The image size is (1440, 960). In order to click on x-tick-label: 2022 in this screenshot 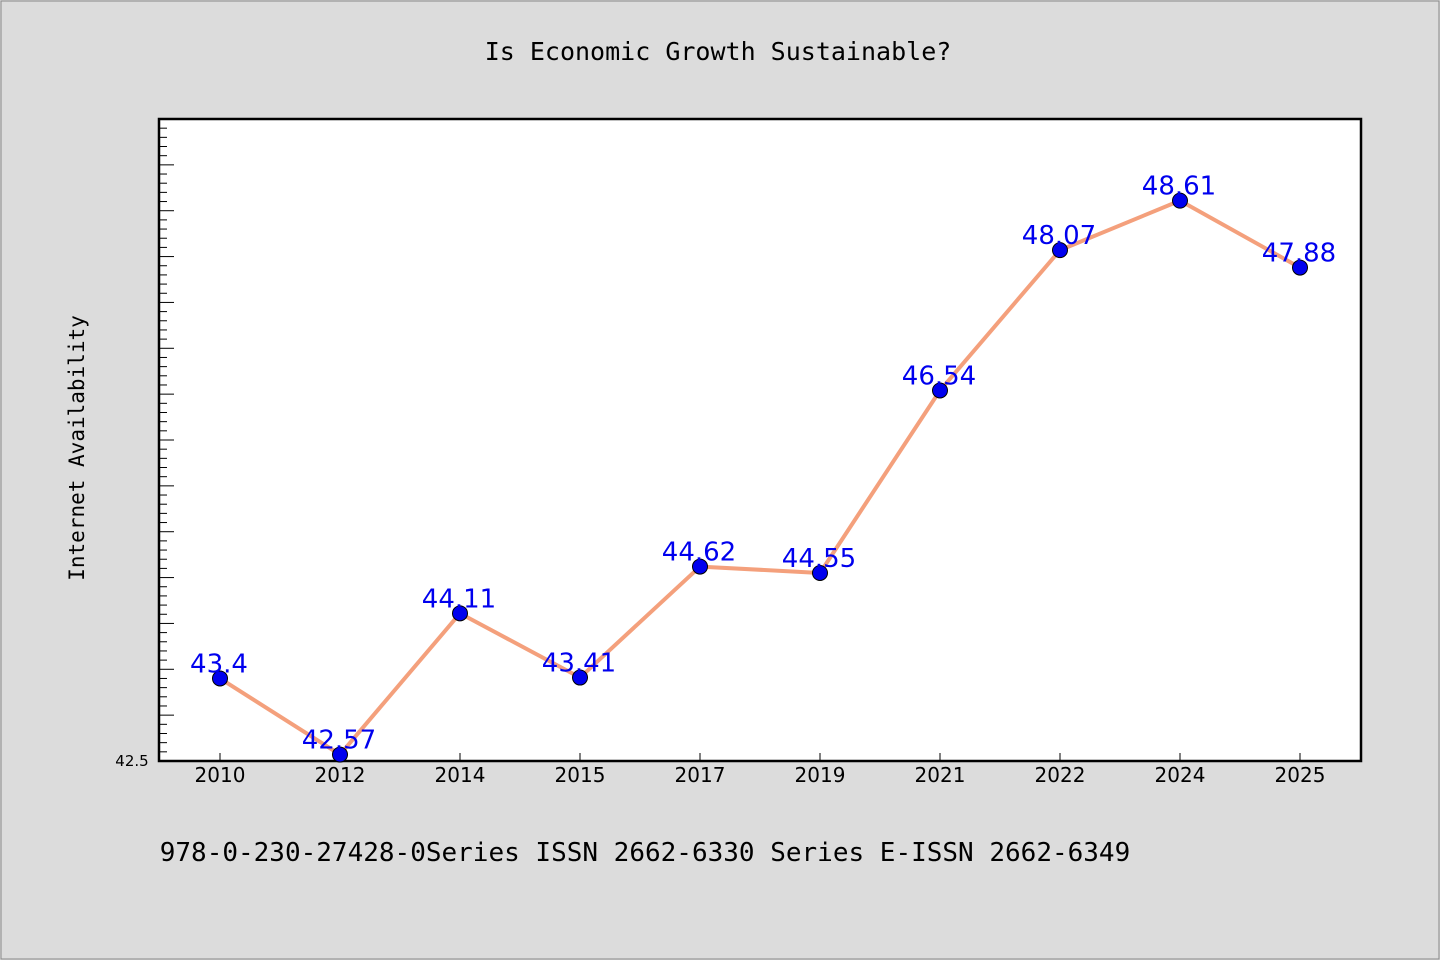, I will do `click(1060, 775)`.